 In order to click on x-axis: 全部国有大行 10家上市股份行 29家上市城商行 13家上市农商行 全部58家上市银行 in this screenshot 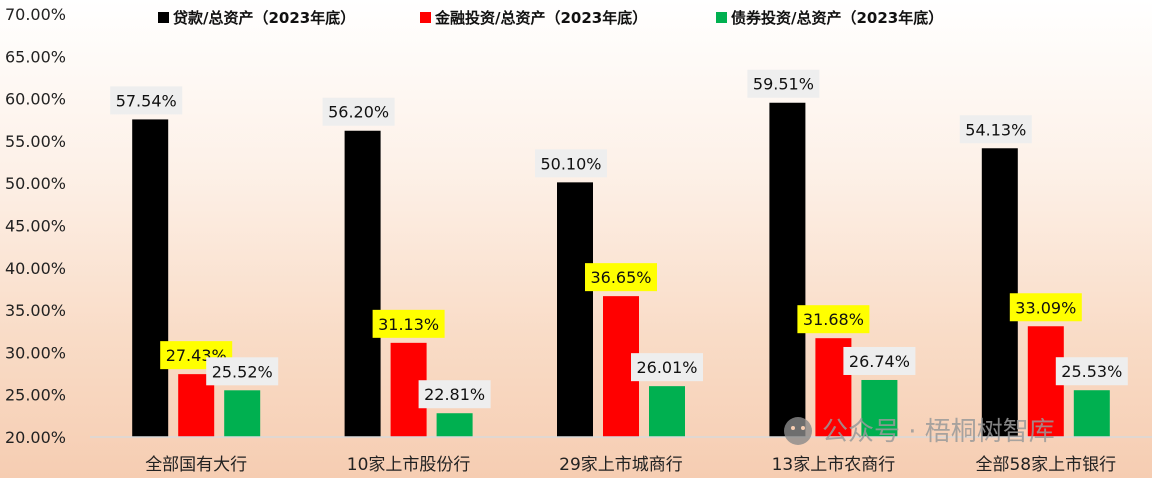, I will do `click(621, 455)`.